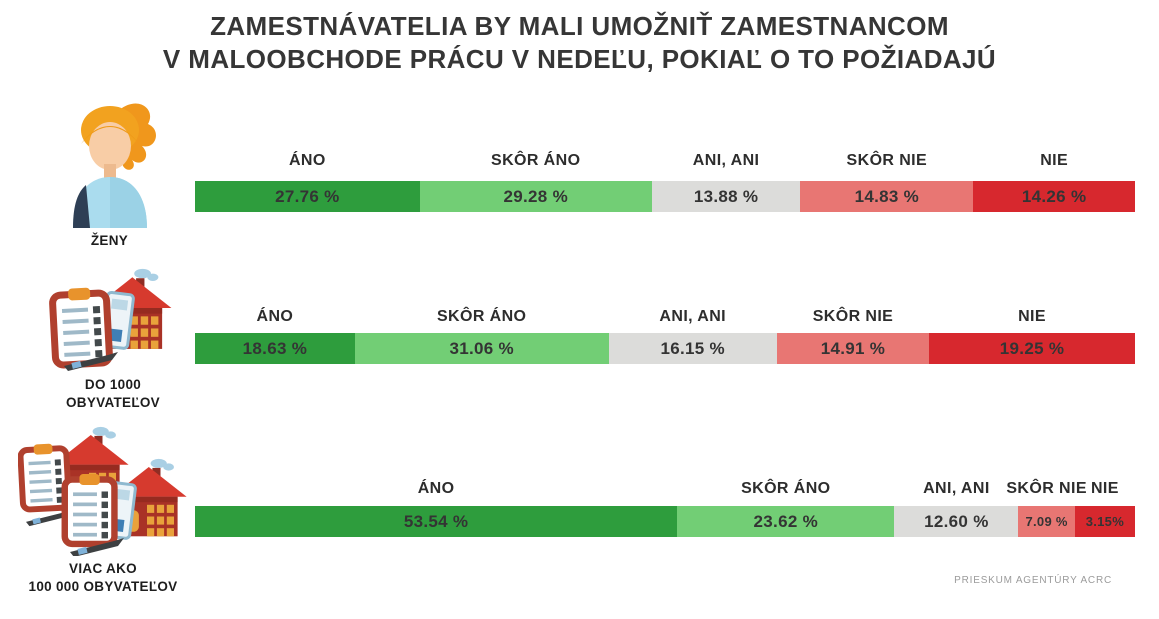 This screenshot has height=619, width=1159. Describe the element at coordinates (956, 521) in the screenshot. I see `bar-segment: 12.60 %` at that location.